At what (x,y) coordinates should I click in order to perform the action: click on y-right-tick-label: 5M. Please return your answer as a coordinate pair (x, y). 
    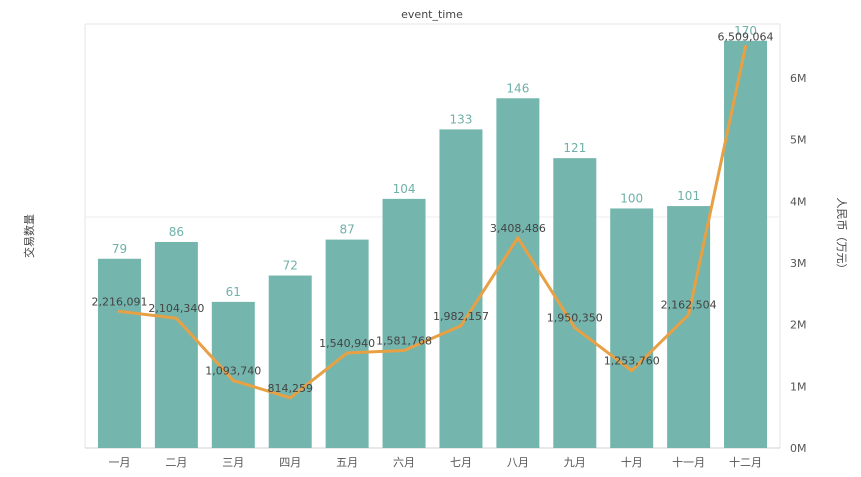
    Looking at the image, I should click on (798, 140).